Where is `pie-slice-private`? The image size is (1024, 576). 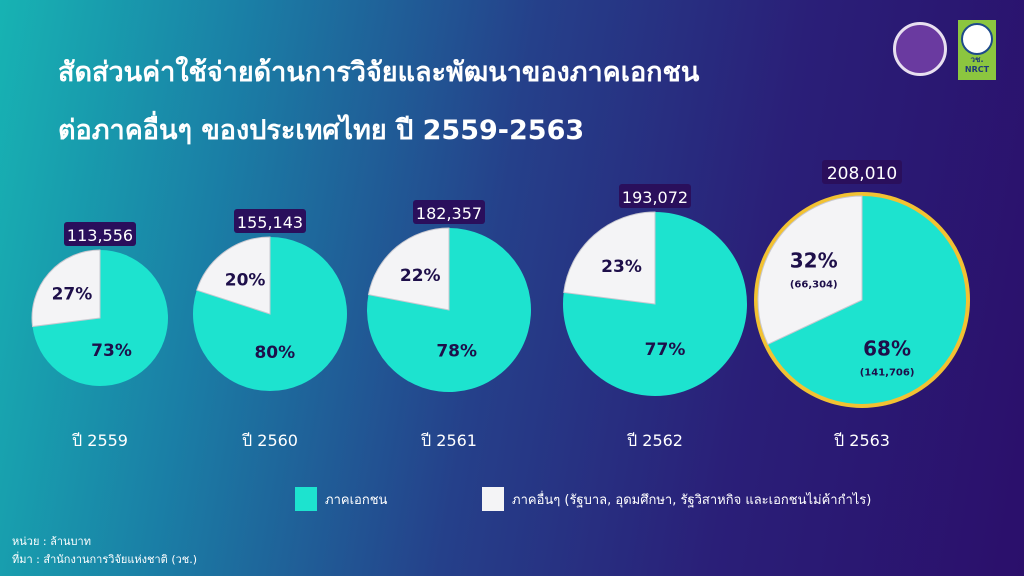
pie-slice-private is located at coordinates (867, 300).